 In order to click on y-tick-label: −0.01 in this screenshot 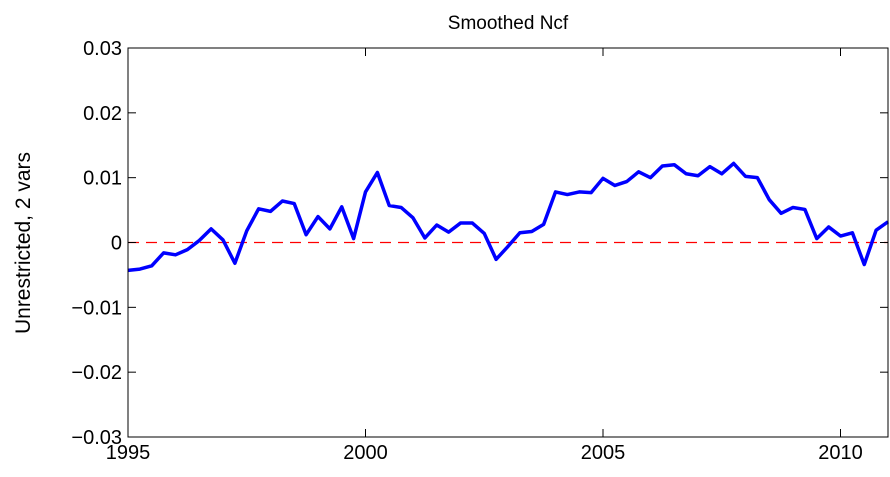, I will do `click(96, 308)`.